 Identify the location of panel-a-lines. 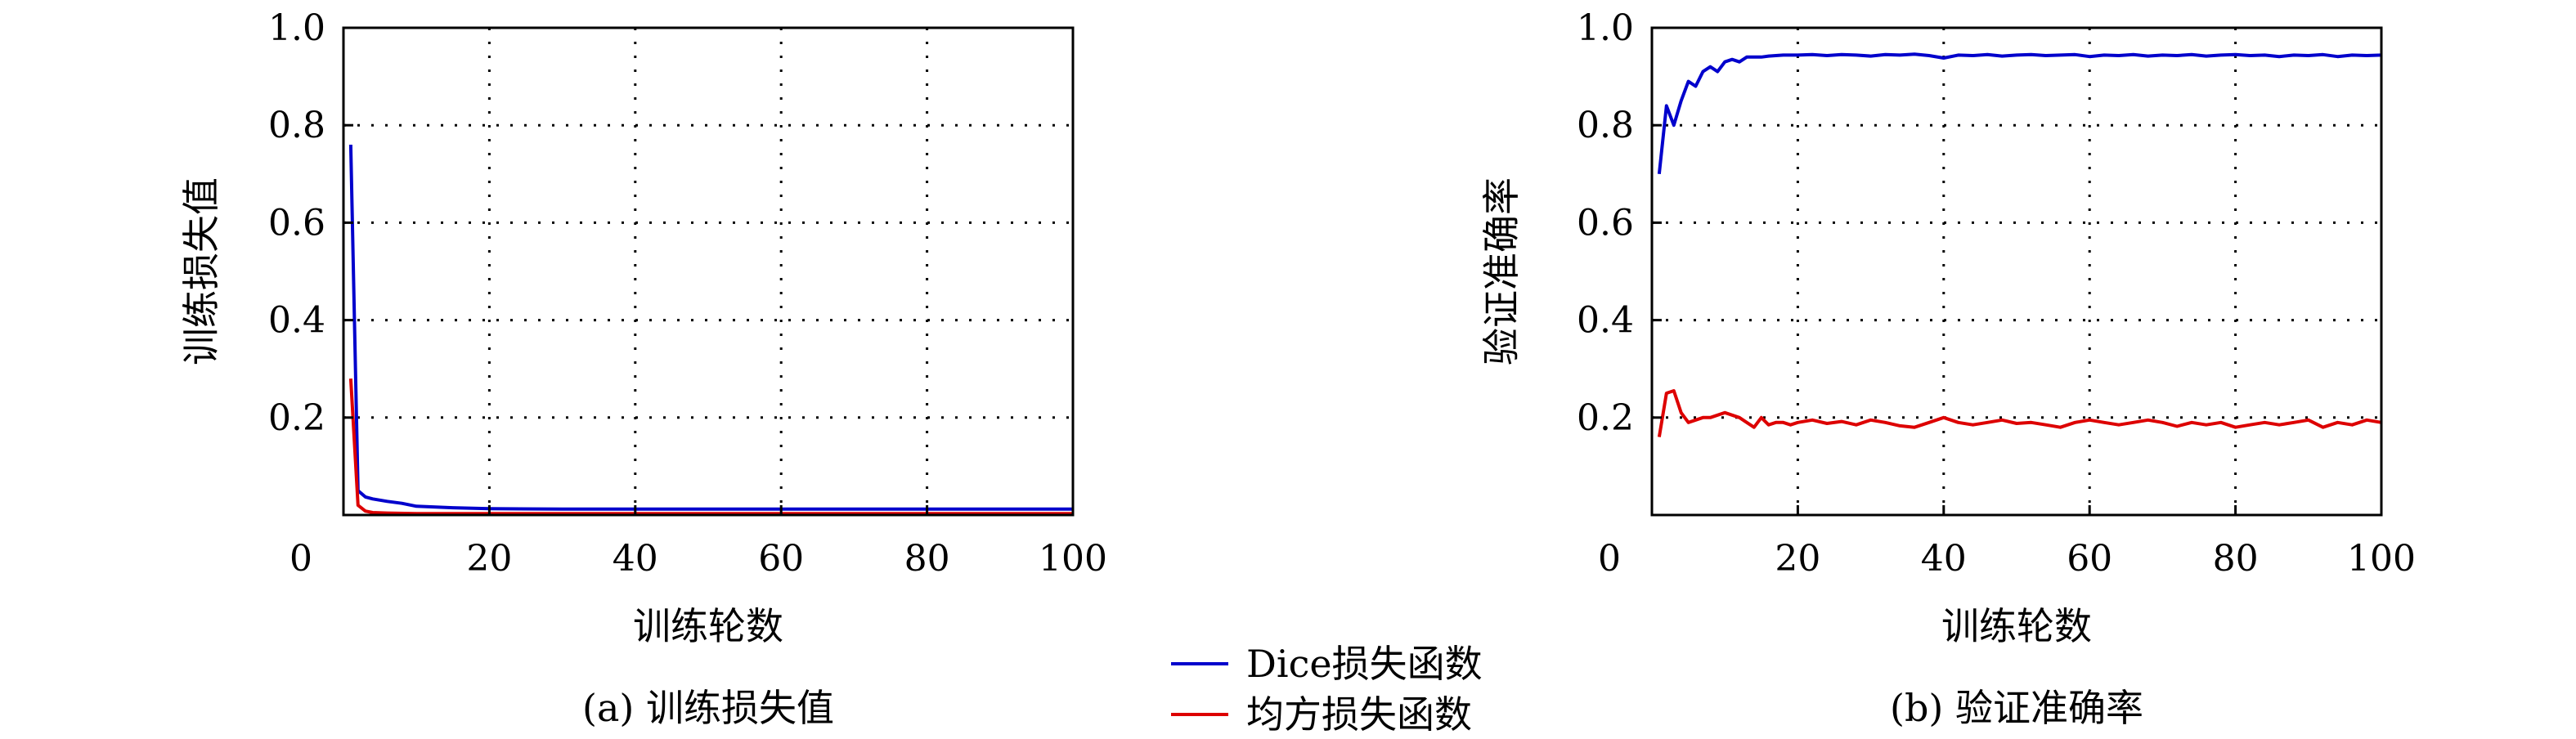
(711, 330).